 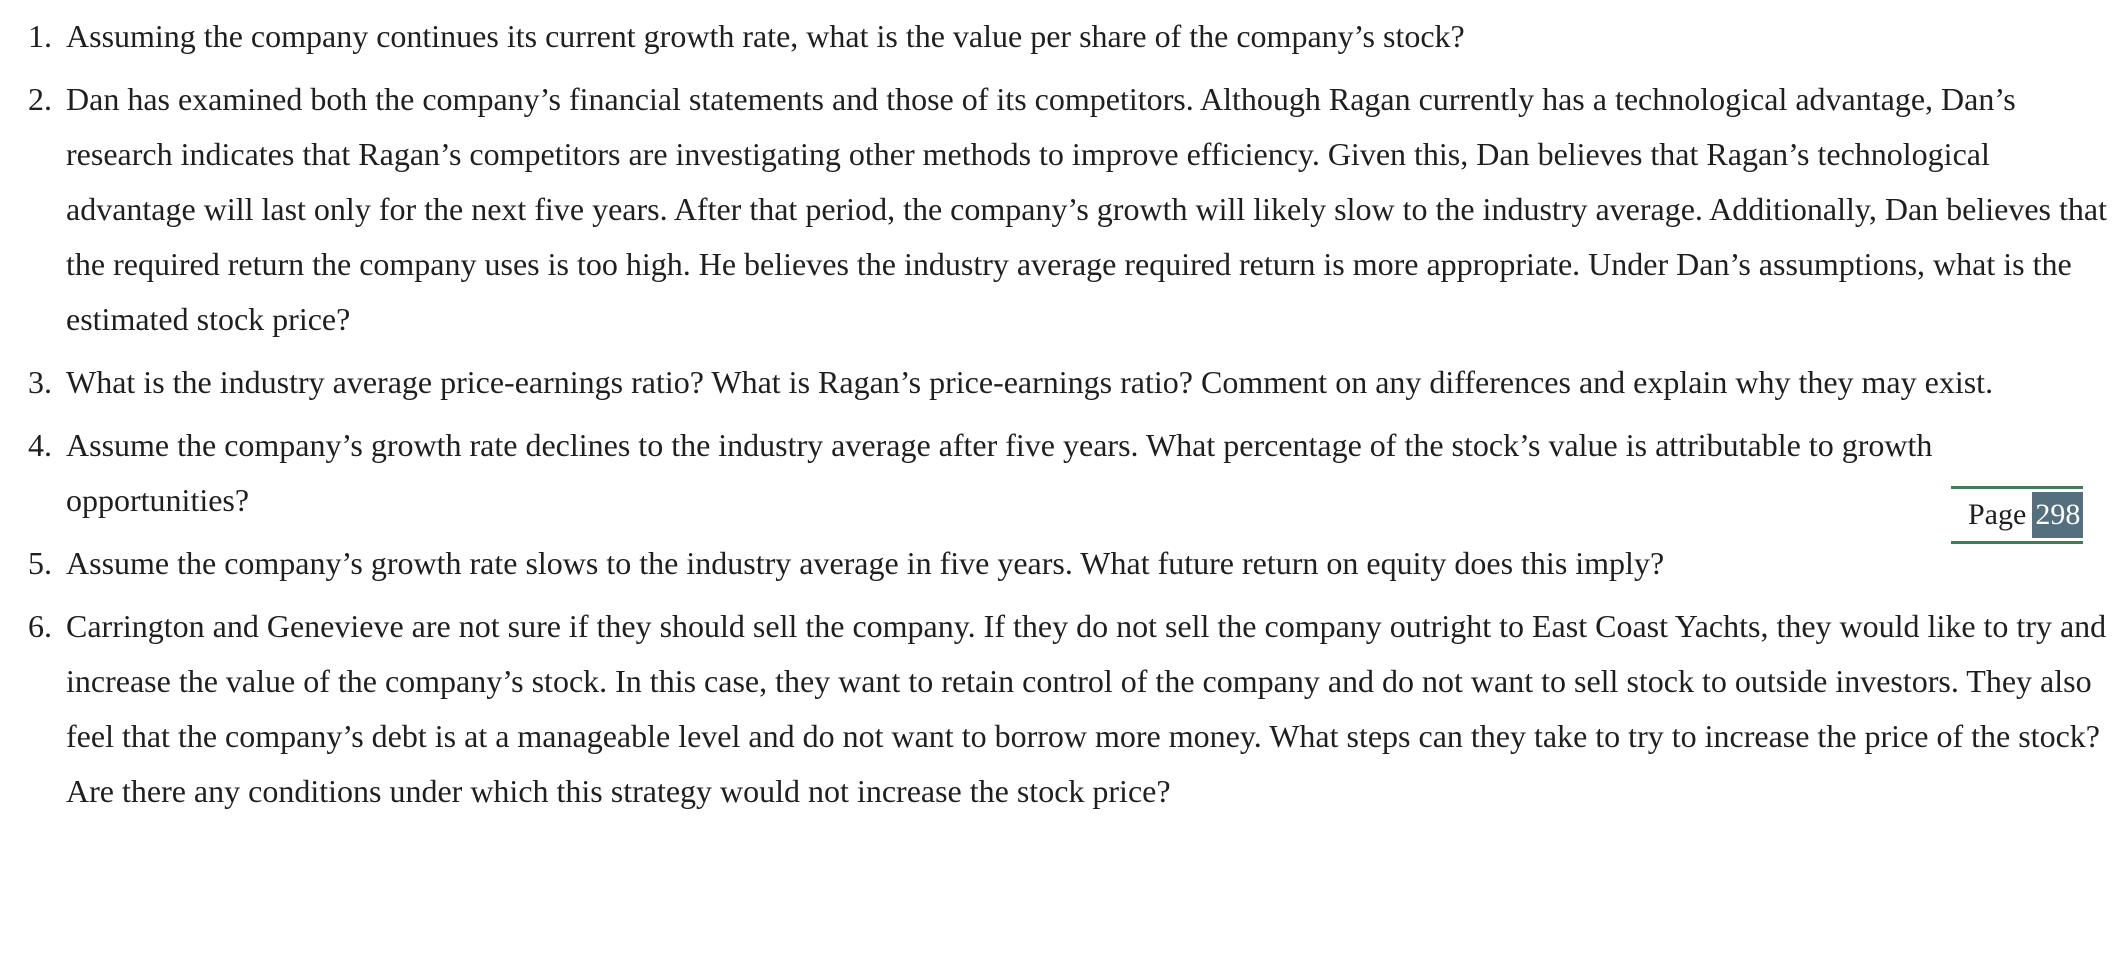 I want to click on page-marker-number: 298, so click(x=2058, y=515).